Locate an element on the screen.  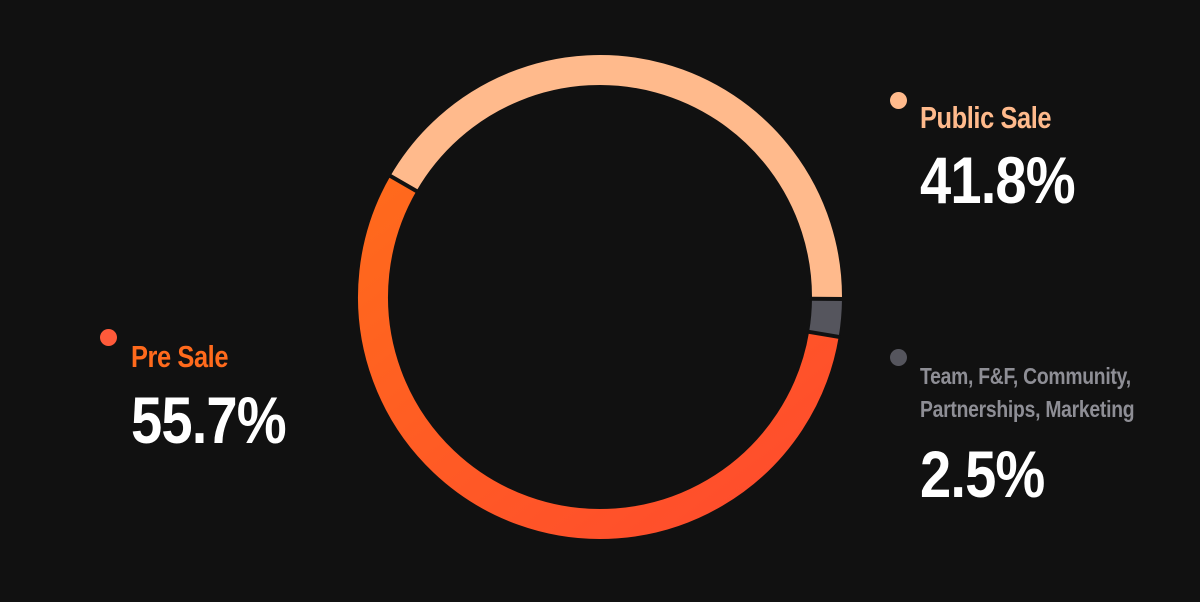
legend-dot-team is located at coordinates (898, 357).